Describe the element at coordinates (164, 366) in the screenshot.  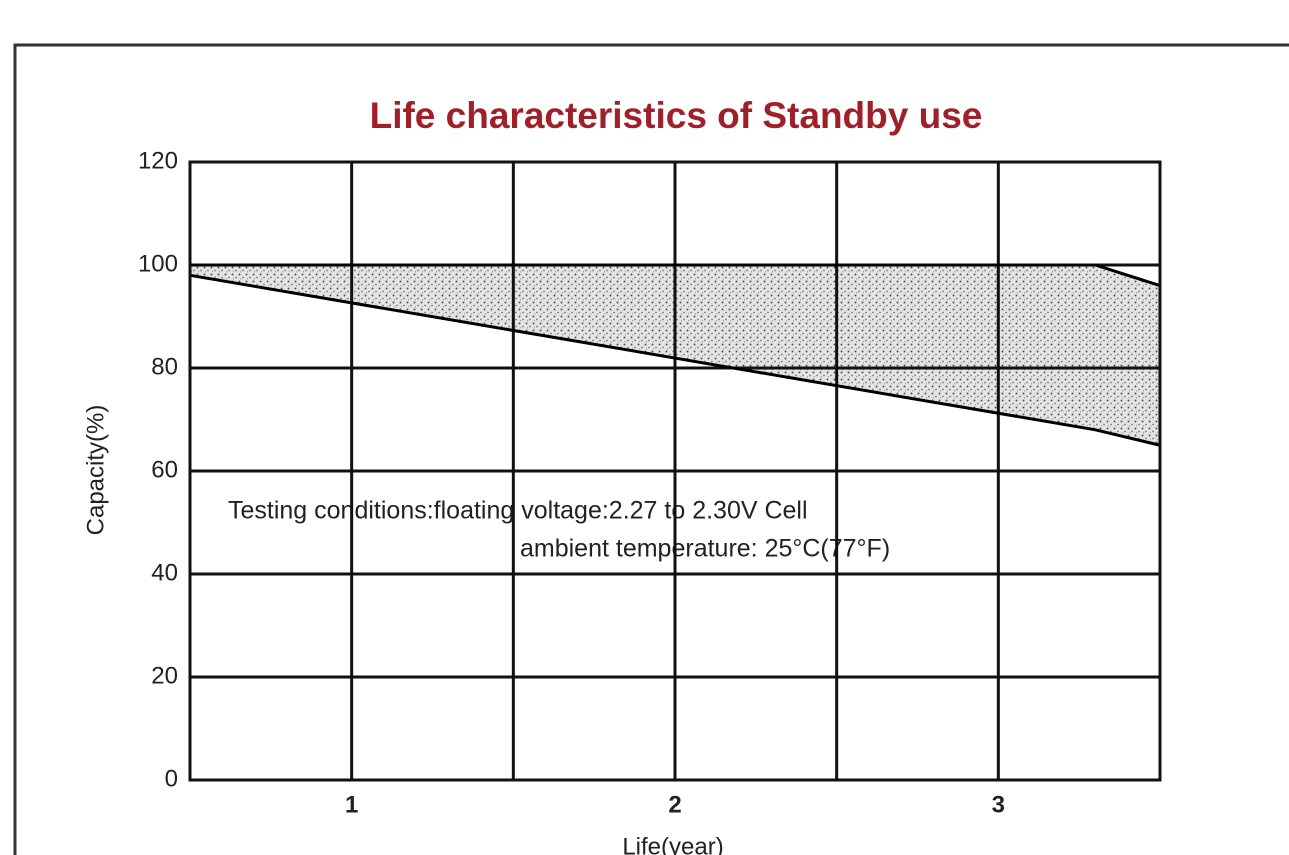
I see `y-tick-label: 80` at that location.